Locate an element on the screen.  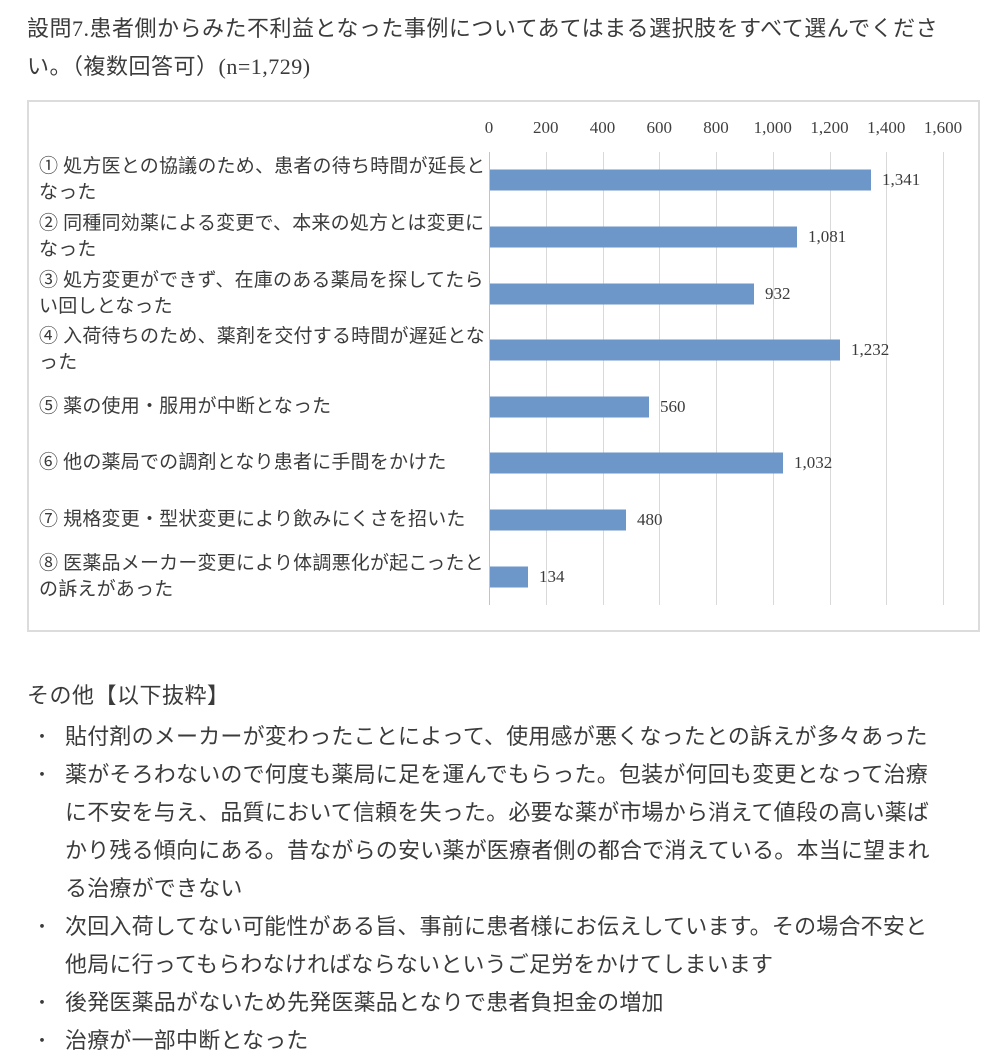
value-label: 1,232 is located at coordinates (870, 350).